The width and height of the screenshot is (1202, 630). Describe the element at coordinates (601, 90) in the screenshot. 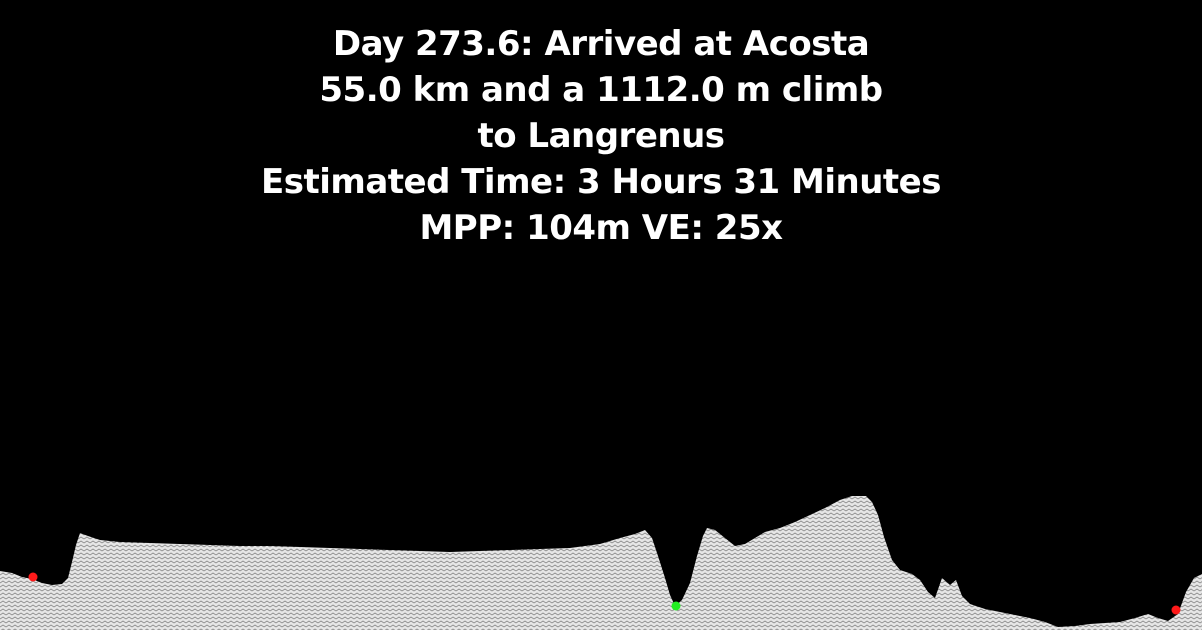

I see `distance-climb-text: 55.0 km and a 1112.0 m climb` at that location.